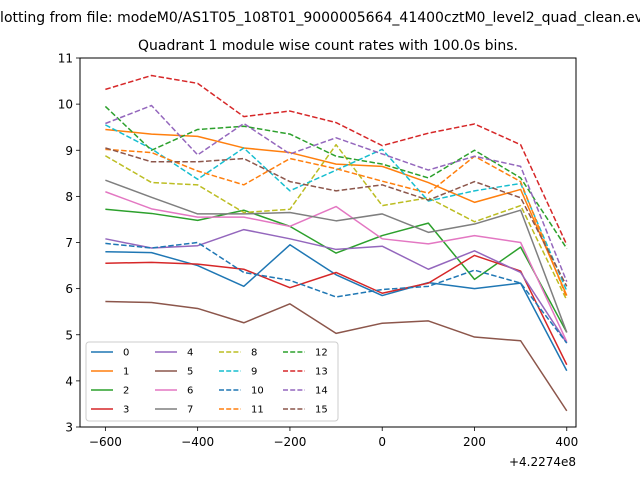 This screenshot has height=480, width=640. What do you see at coordinates (257, 391) in the screenshot?
I see `legend-label-10: 10` at bounding box center [257, 391].